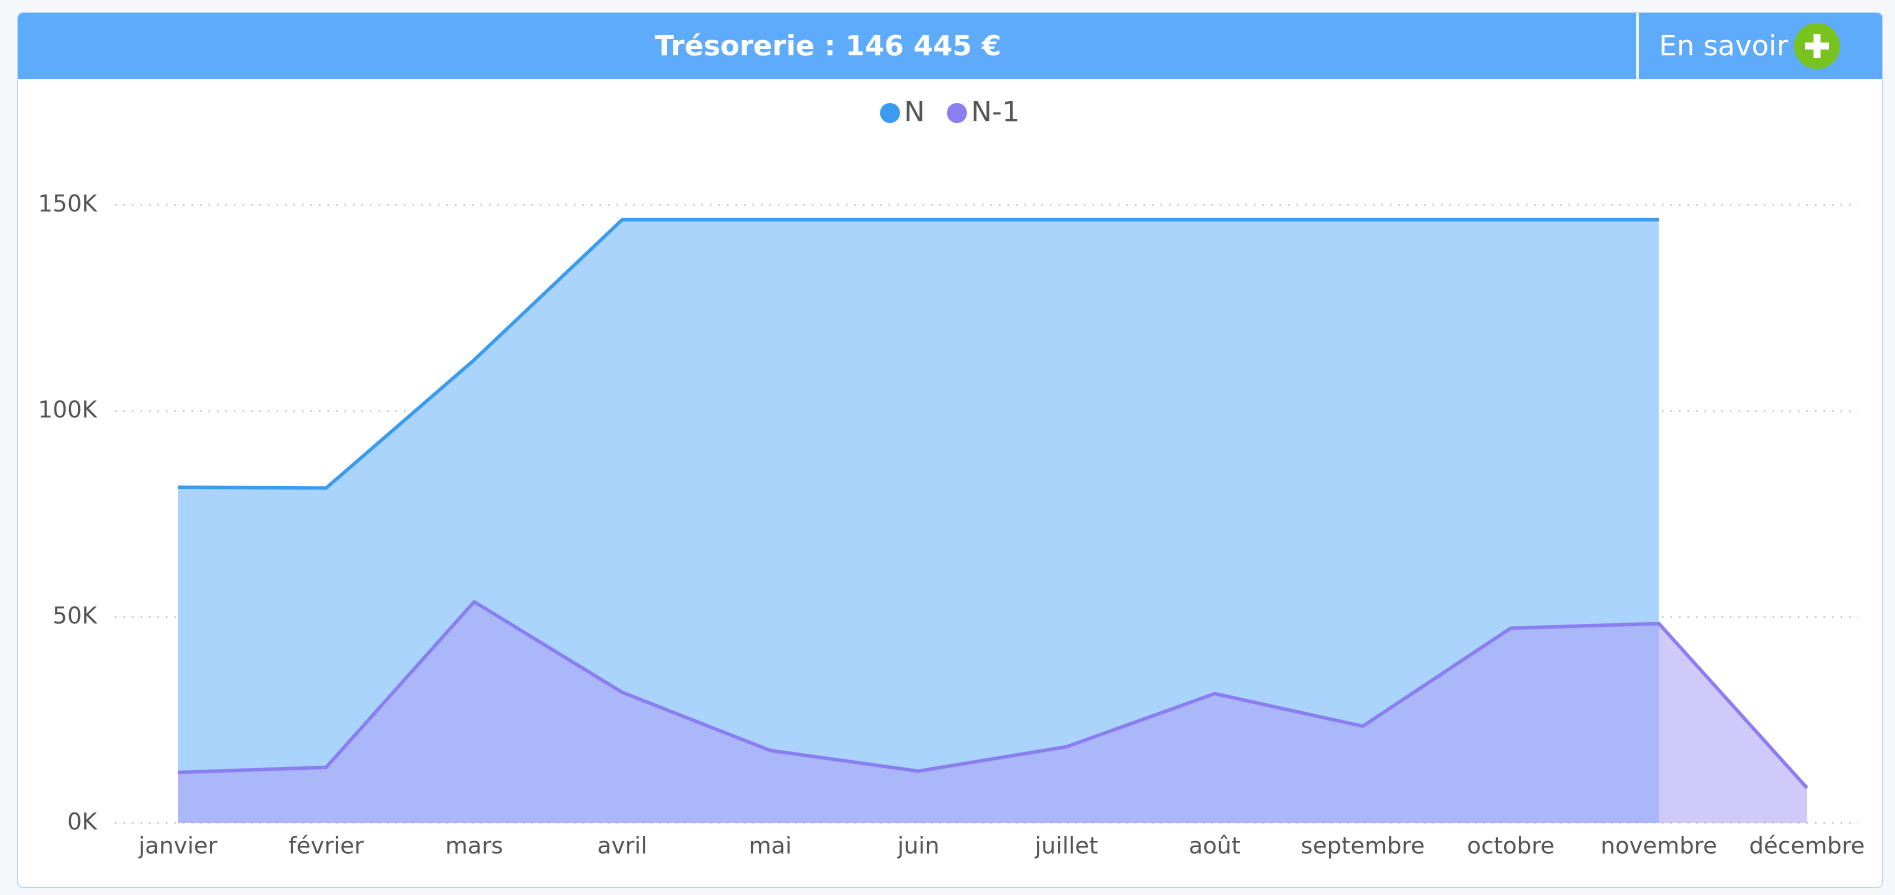 This screenshot has width=1895, height=895. What do you see at coordinates (828, 45) in the screenshot?
I see `header-title: Trésorerie : 146 445 €` at bounding box center [828, 45].